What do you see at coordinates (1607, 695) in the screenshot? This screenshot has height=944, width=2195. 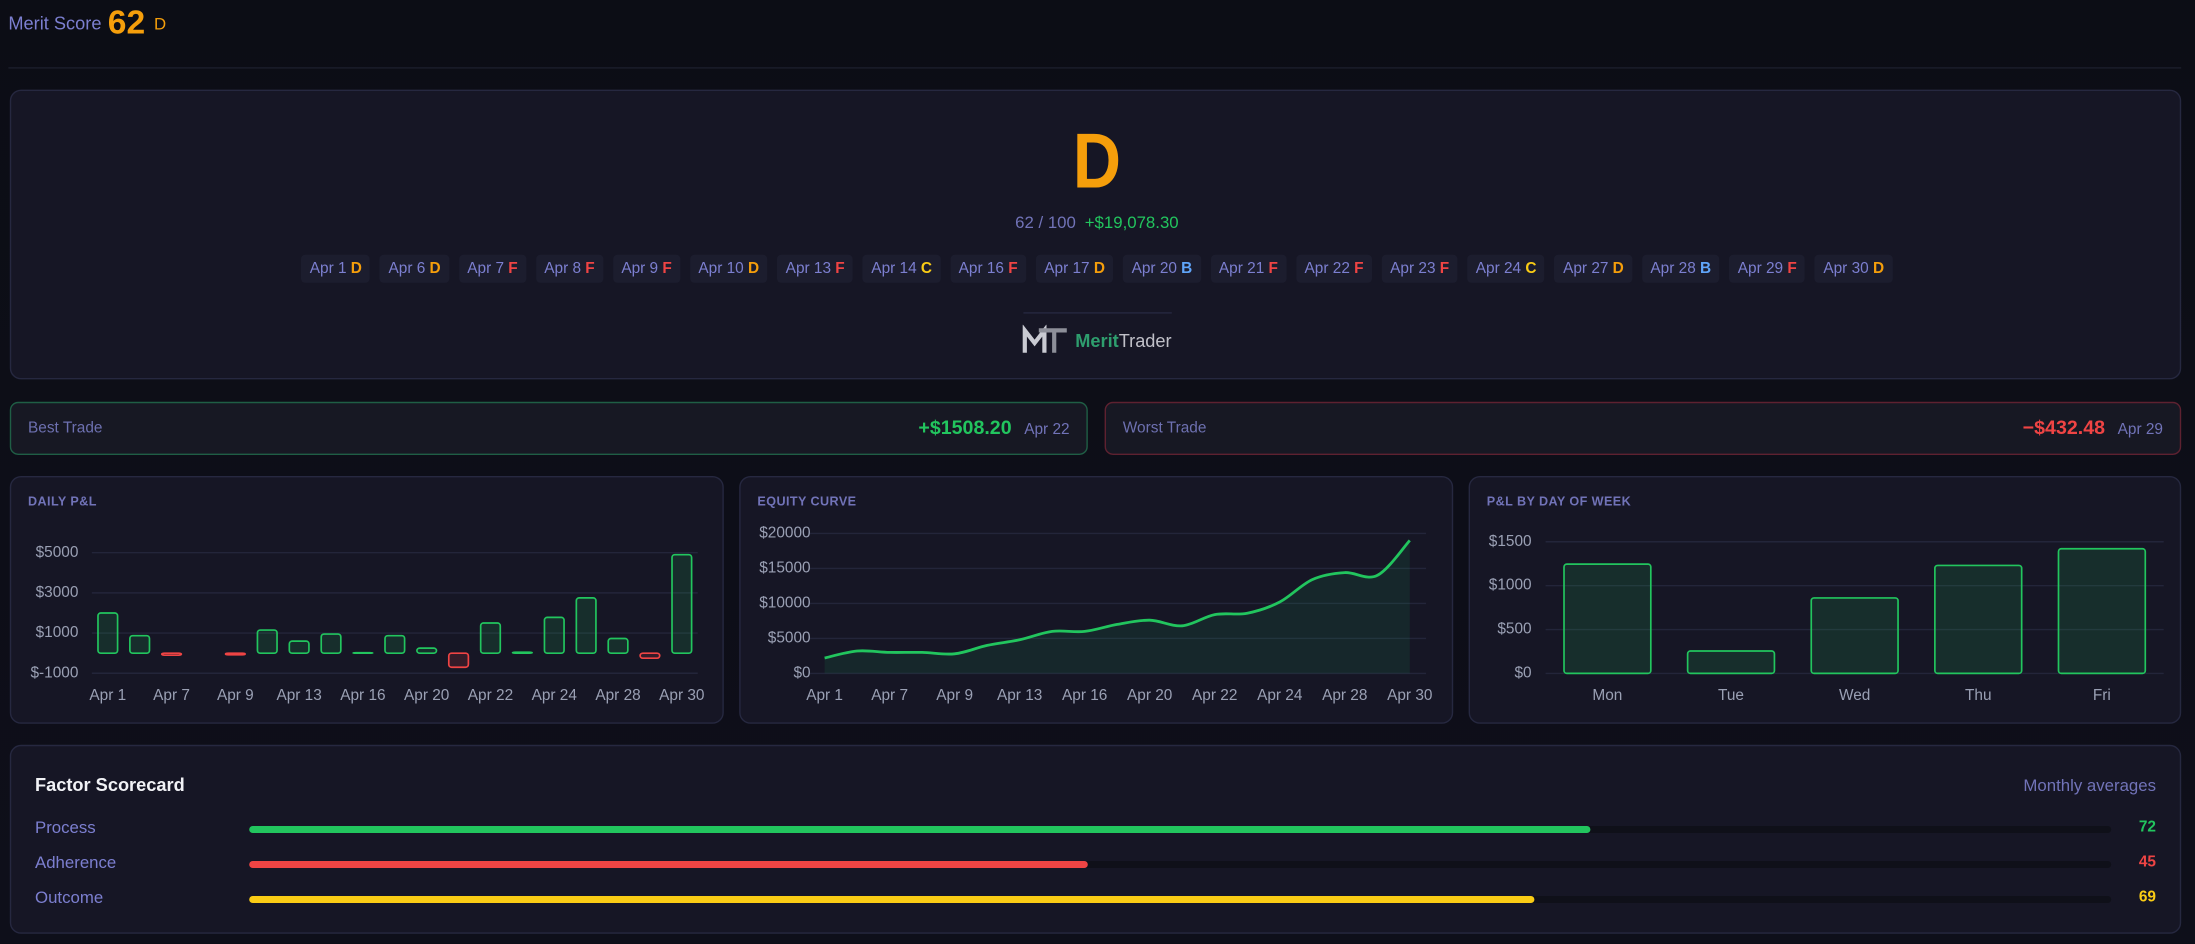 I see `x-tick-label: Mon` at bounding box center [1607, 695].